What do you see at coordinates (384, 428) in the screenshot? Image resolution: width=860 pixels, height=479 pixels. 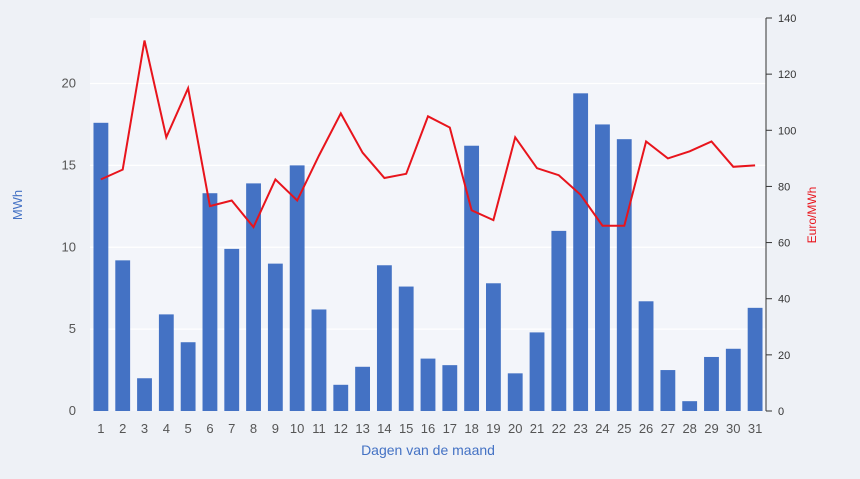 I see `x-tick-label: 14` at bounding box center [384, 428].